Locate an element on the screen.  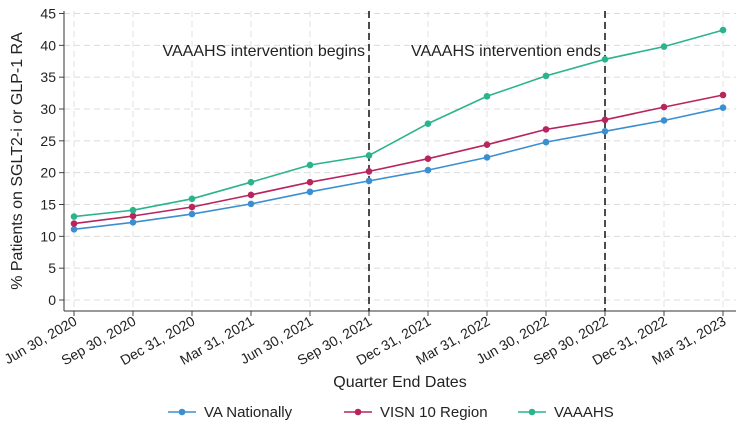
y-tick-label: 20 is located at coordinates (48, 173).